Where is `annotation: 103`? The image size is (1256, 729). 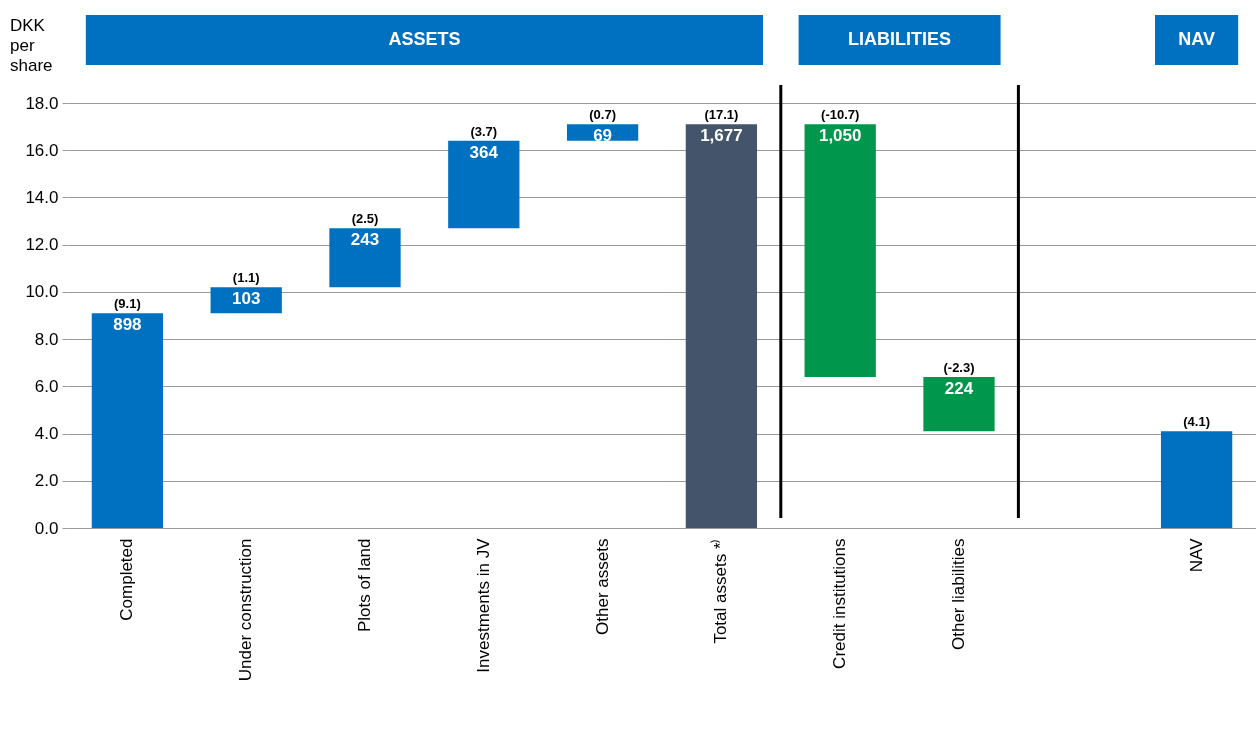
annotation: 103 is located at coordinates (246, 299).